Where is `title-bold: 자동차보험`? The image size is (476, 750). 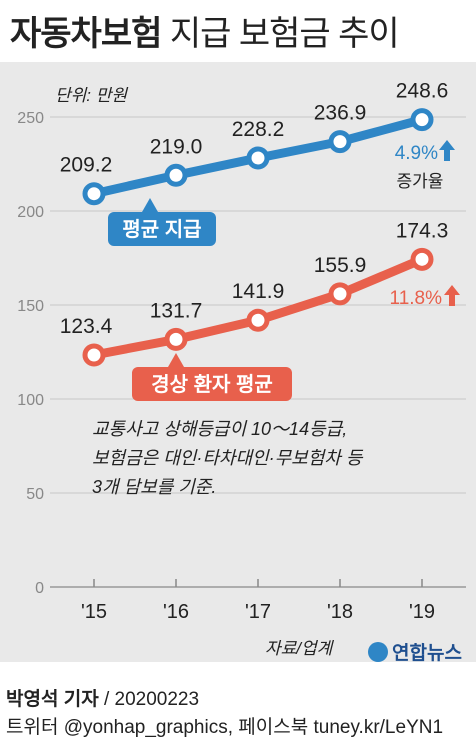 title-bold: 자동차보험 is located at coordinates (86, 34).